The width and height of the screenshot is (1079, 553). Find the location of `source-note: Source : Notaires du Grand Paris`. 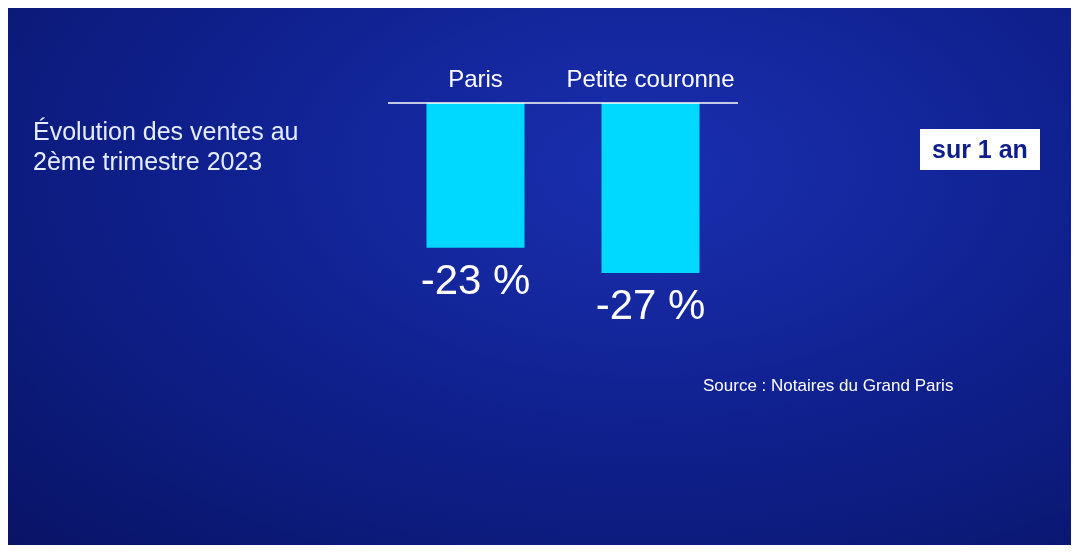

source-note: Source : Notaires du Grand Paris is located at coordinates (828, 386).